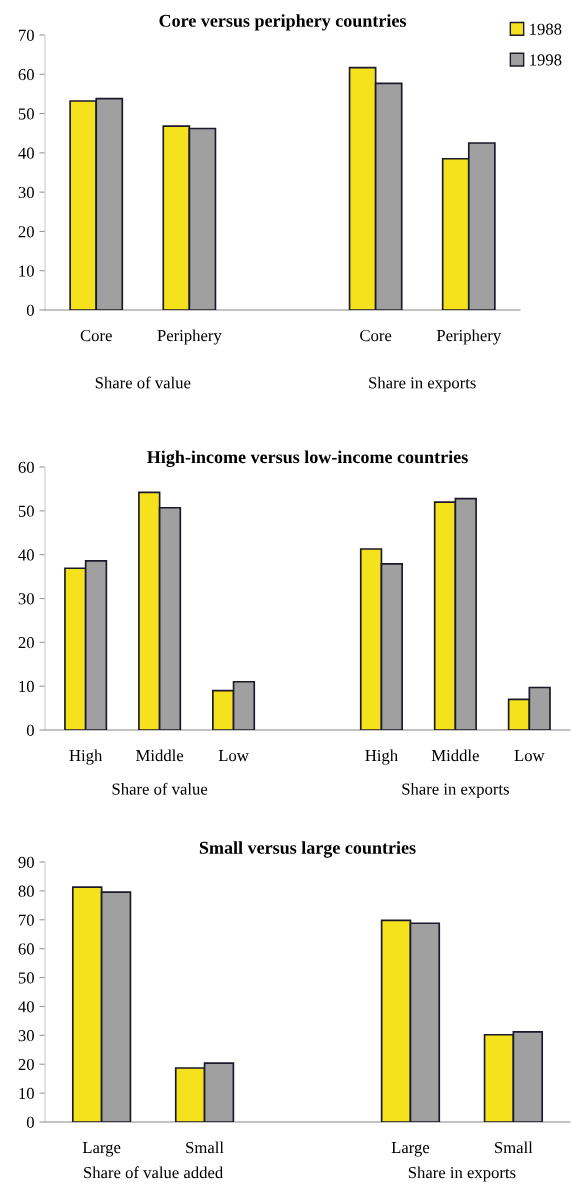 Image resolution: width=584 pixels, height=1192 pixels. I want to click on chart-title: Core versus periphery countries, so click(283, 22).